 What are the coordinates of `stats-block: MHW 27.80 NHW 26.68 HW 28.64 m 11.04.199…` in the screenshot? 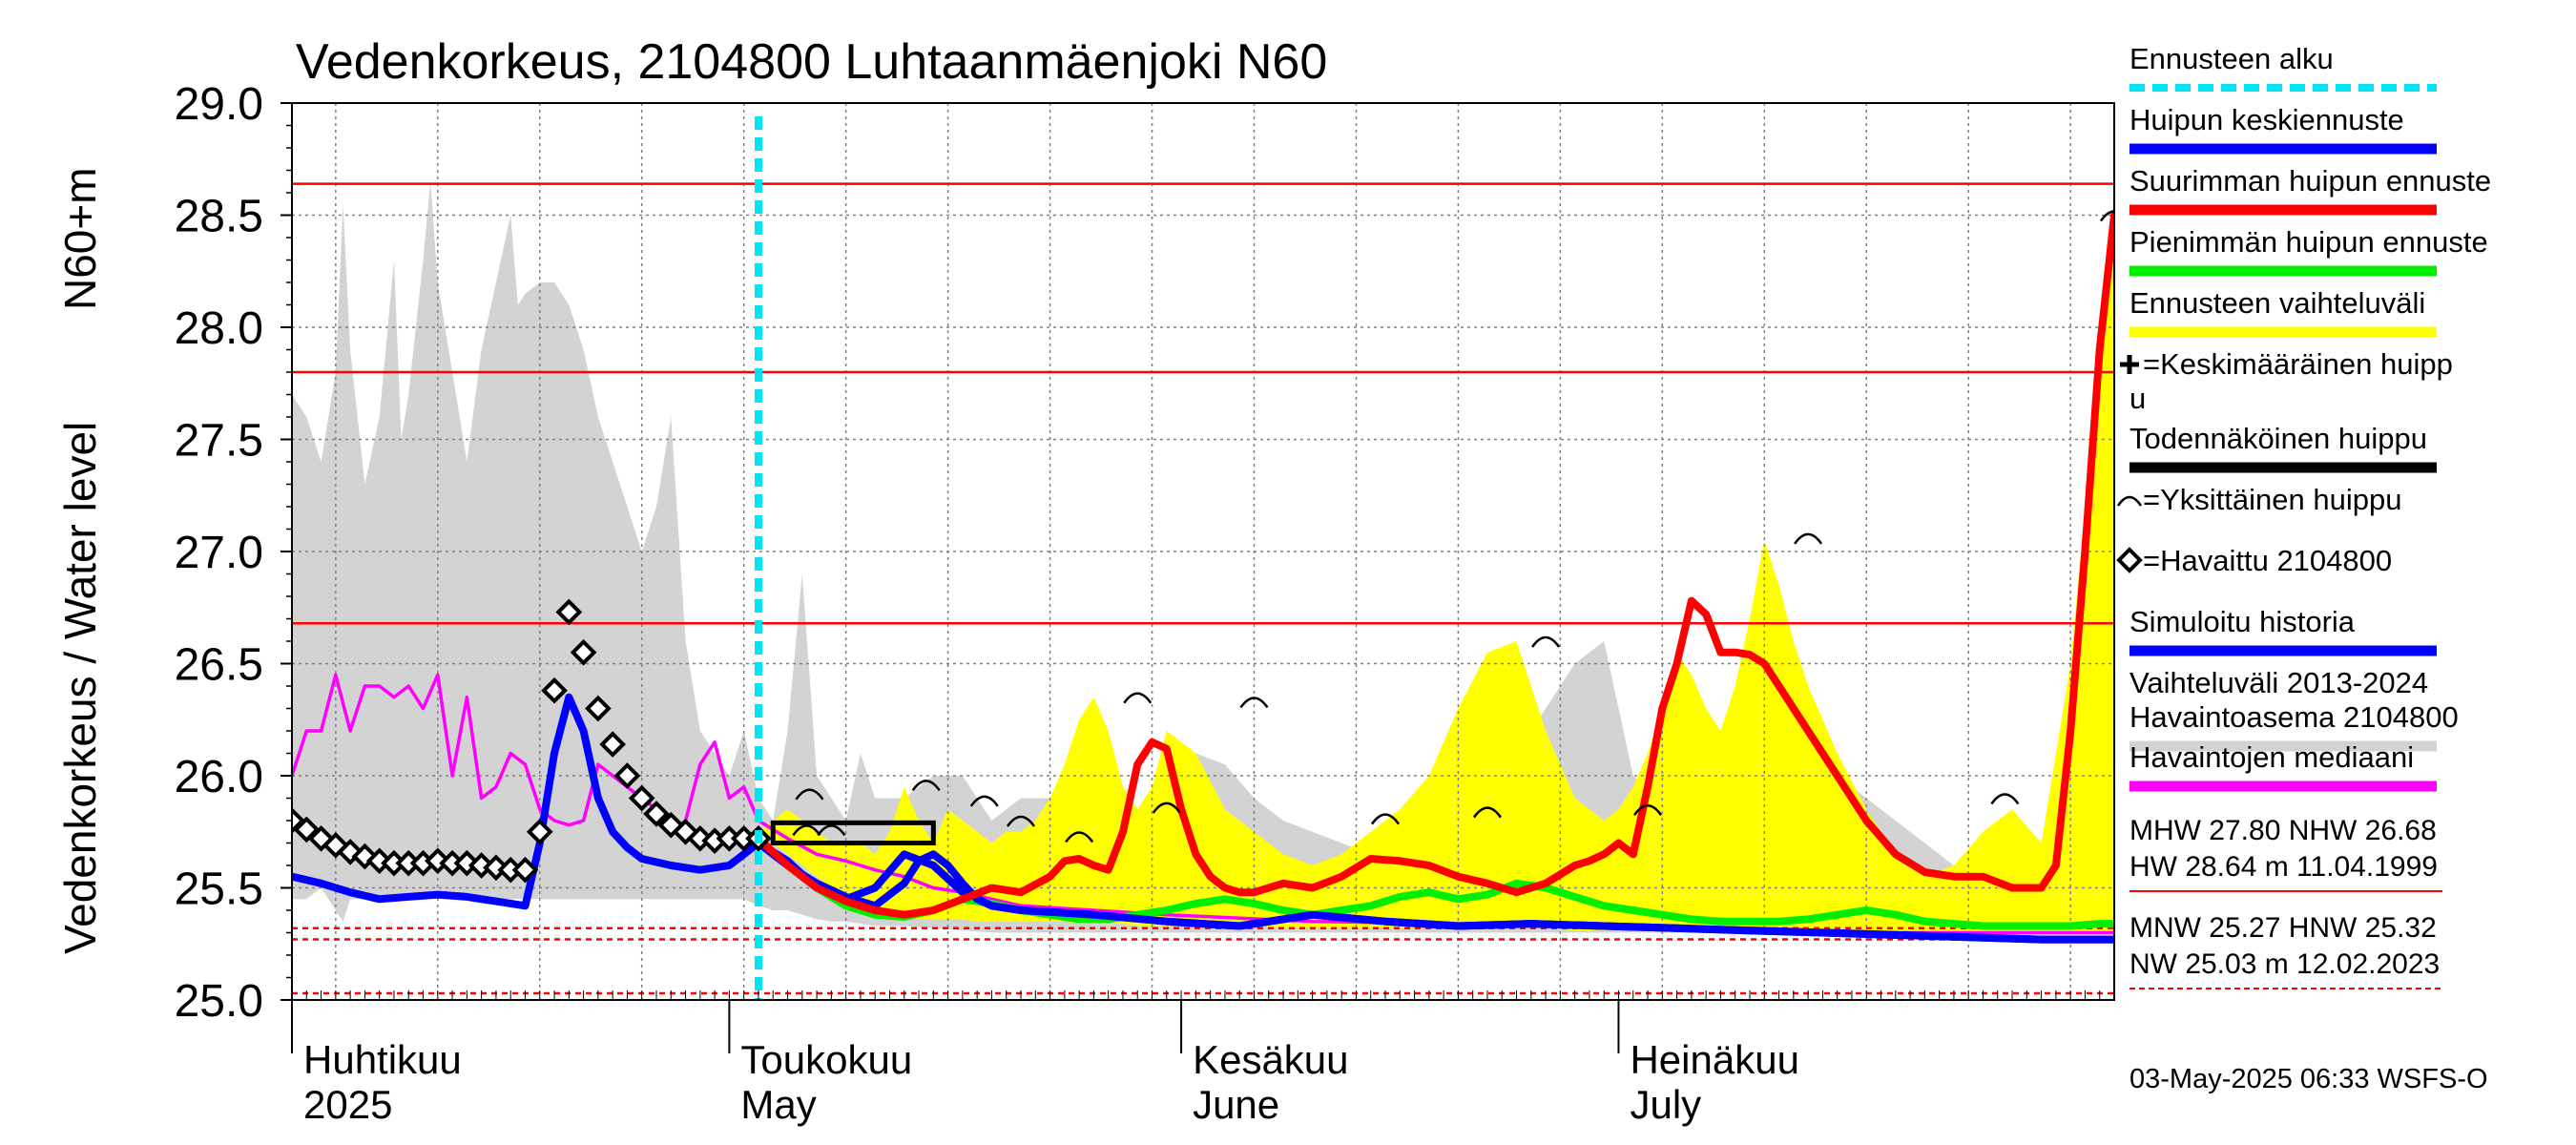 It's located at (2285, 902).